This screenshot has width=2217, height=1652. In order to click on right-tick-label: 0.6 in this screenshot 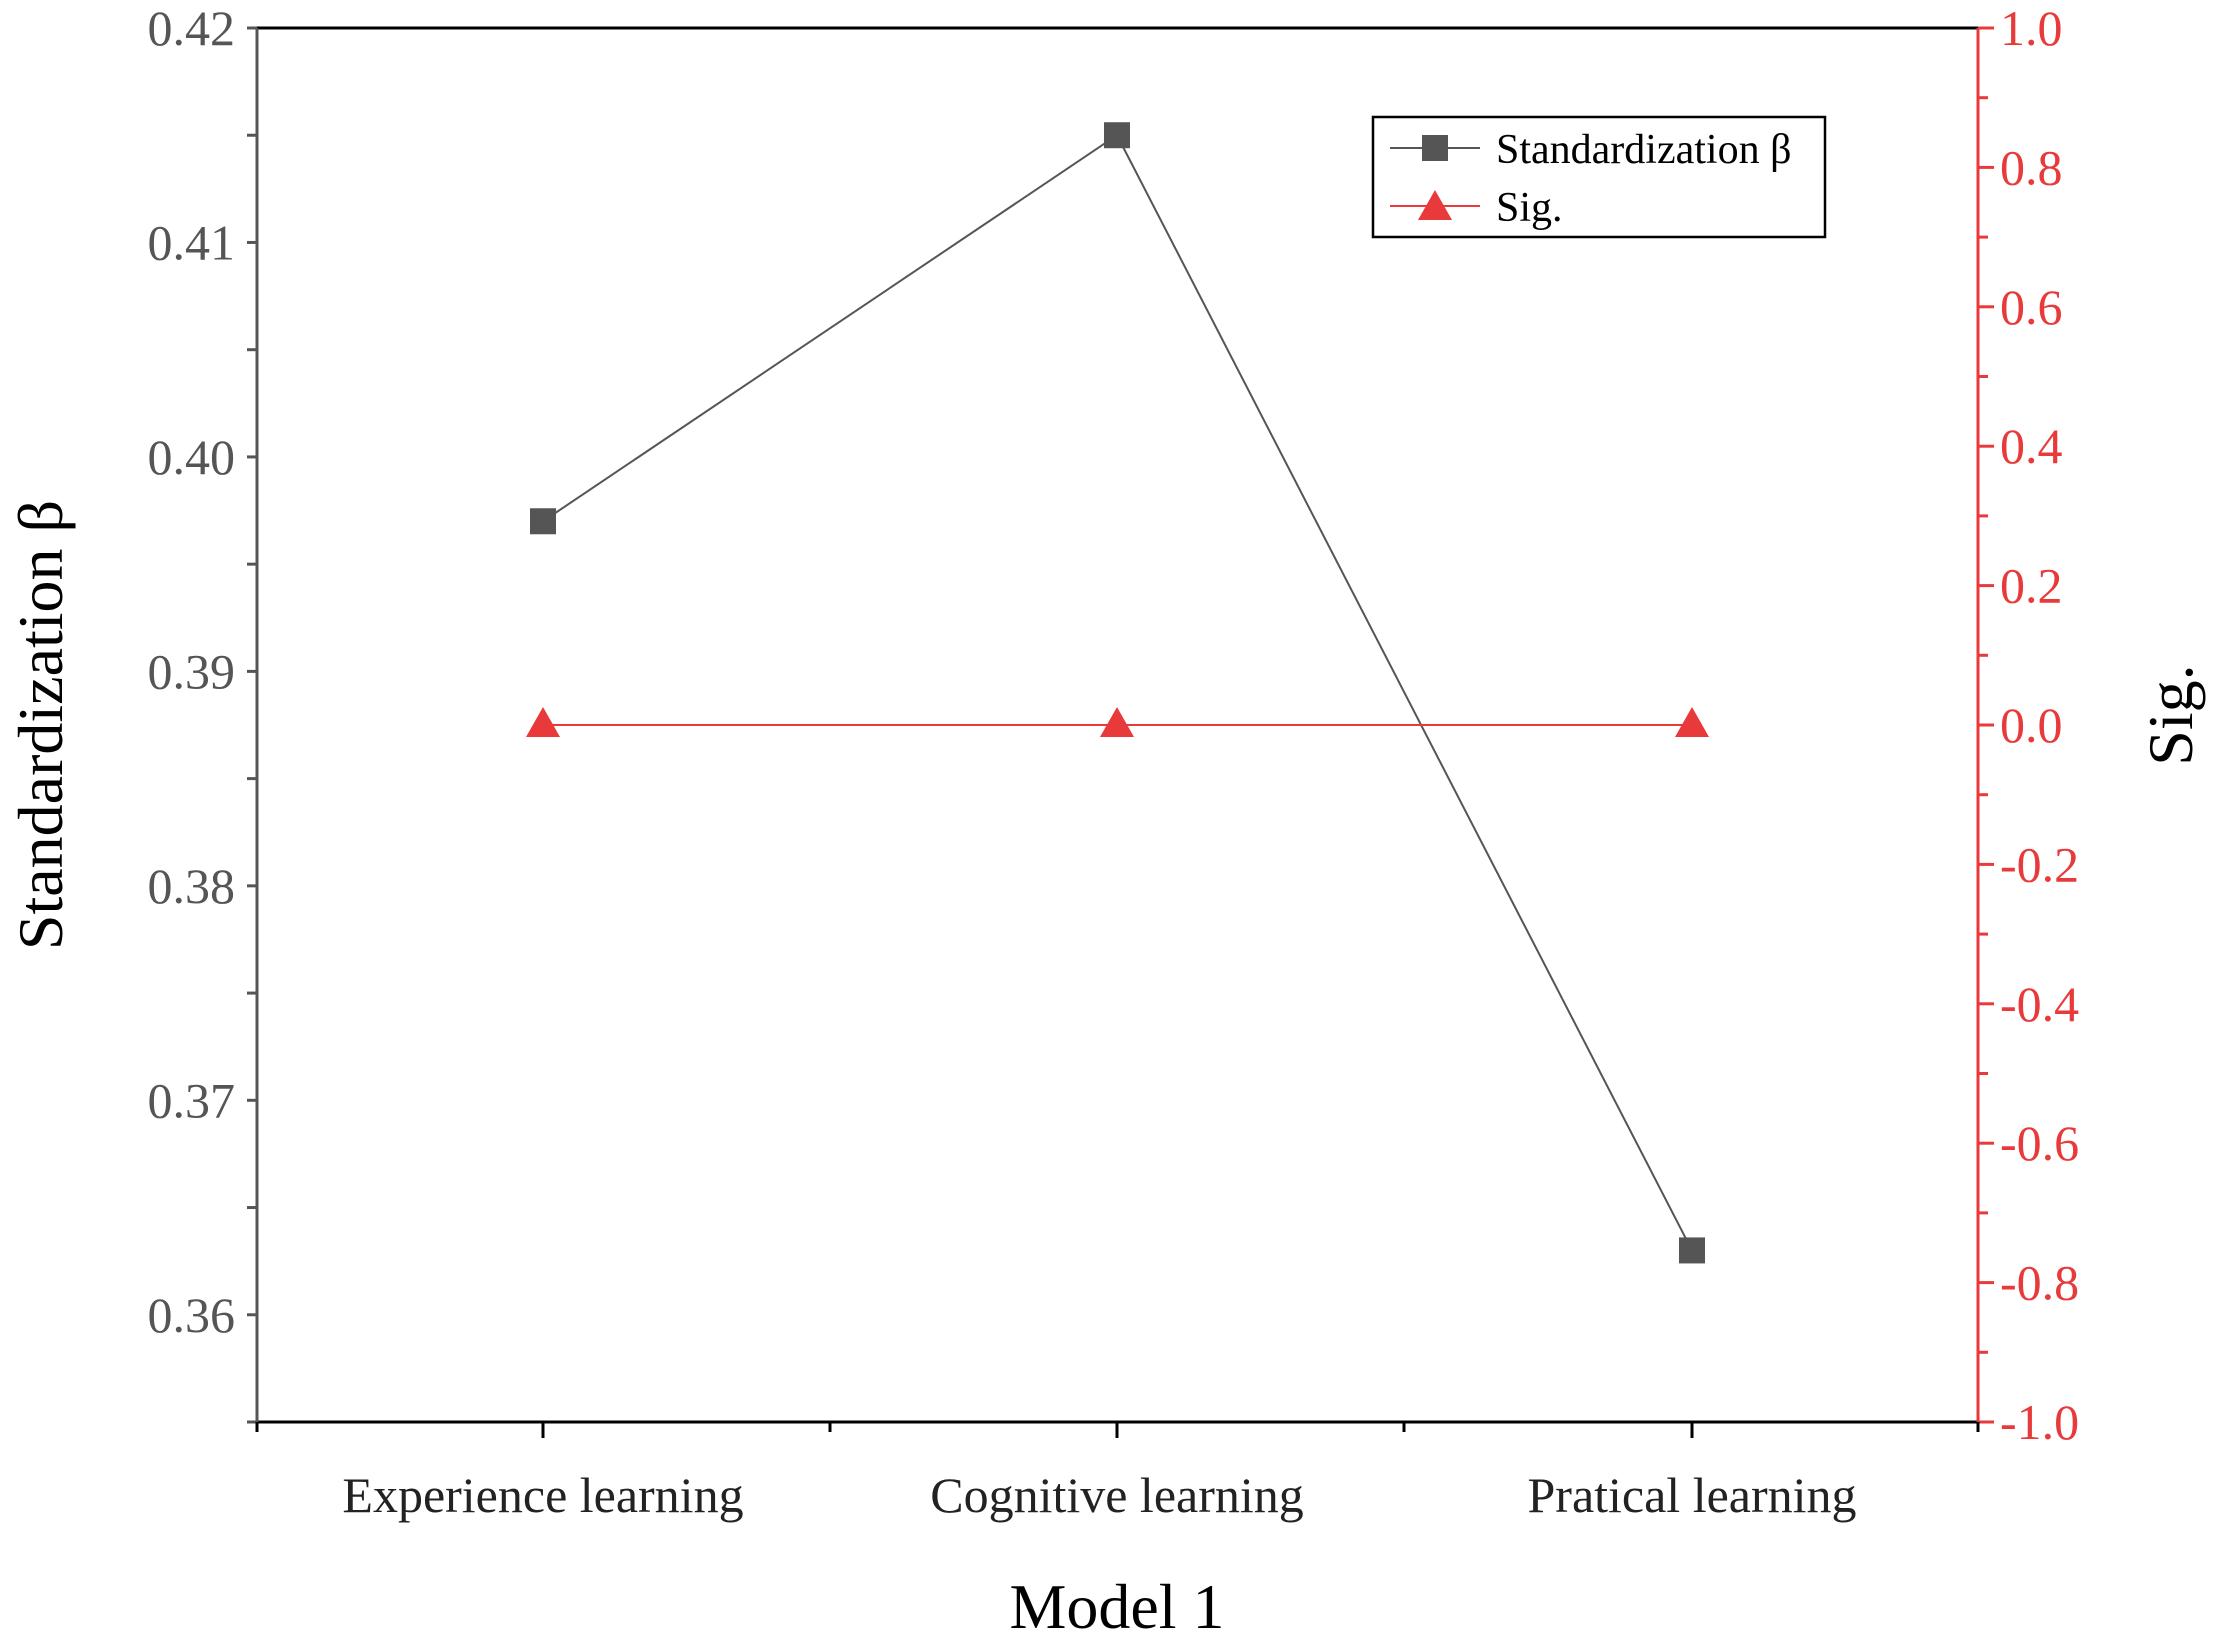, I will do `click(2031, 307)`.